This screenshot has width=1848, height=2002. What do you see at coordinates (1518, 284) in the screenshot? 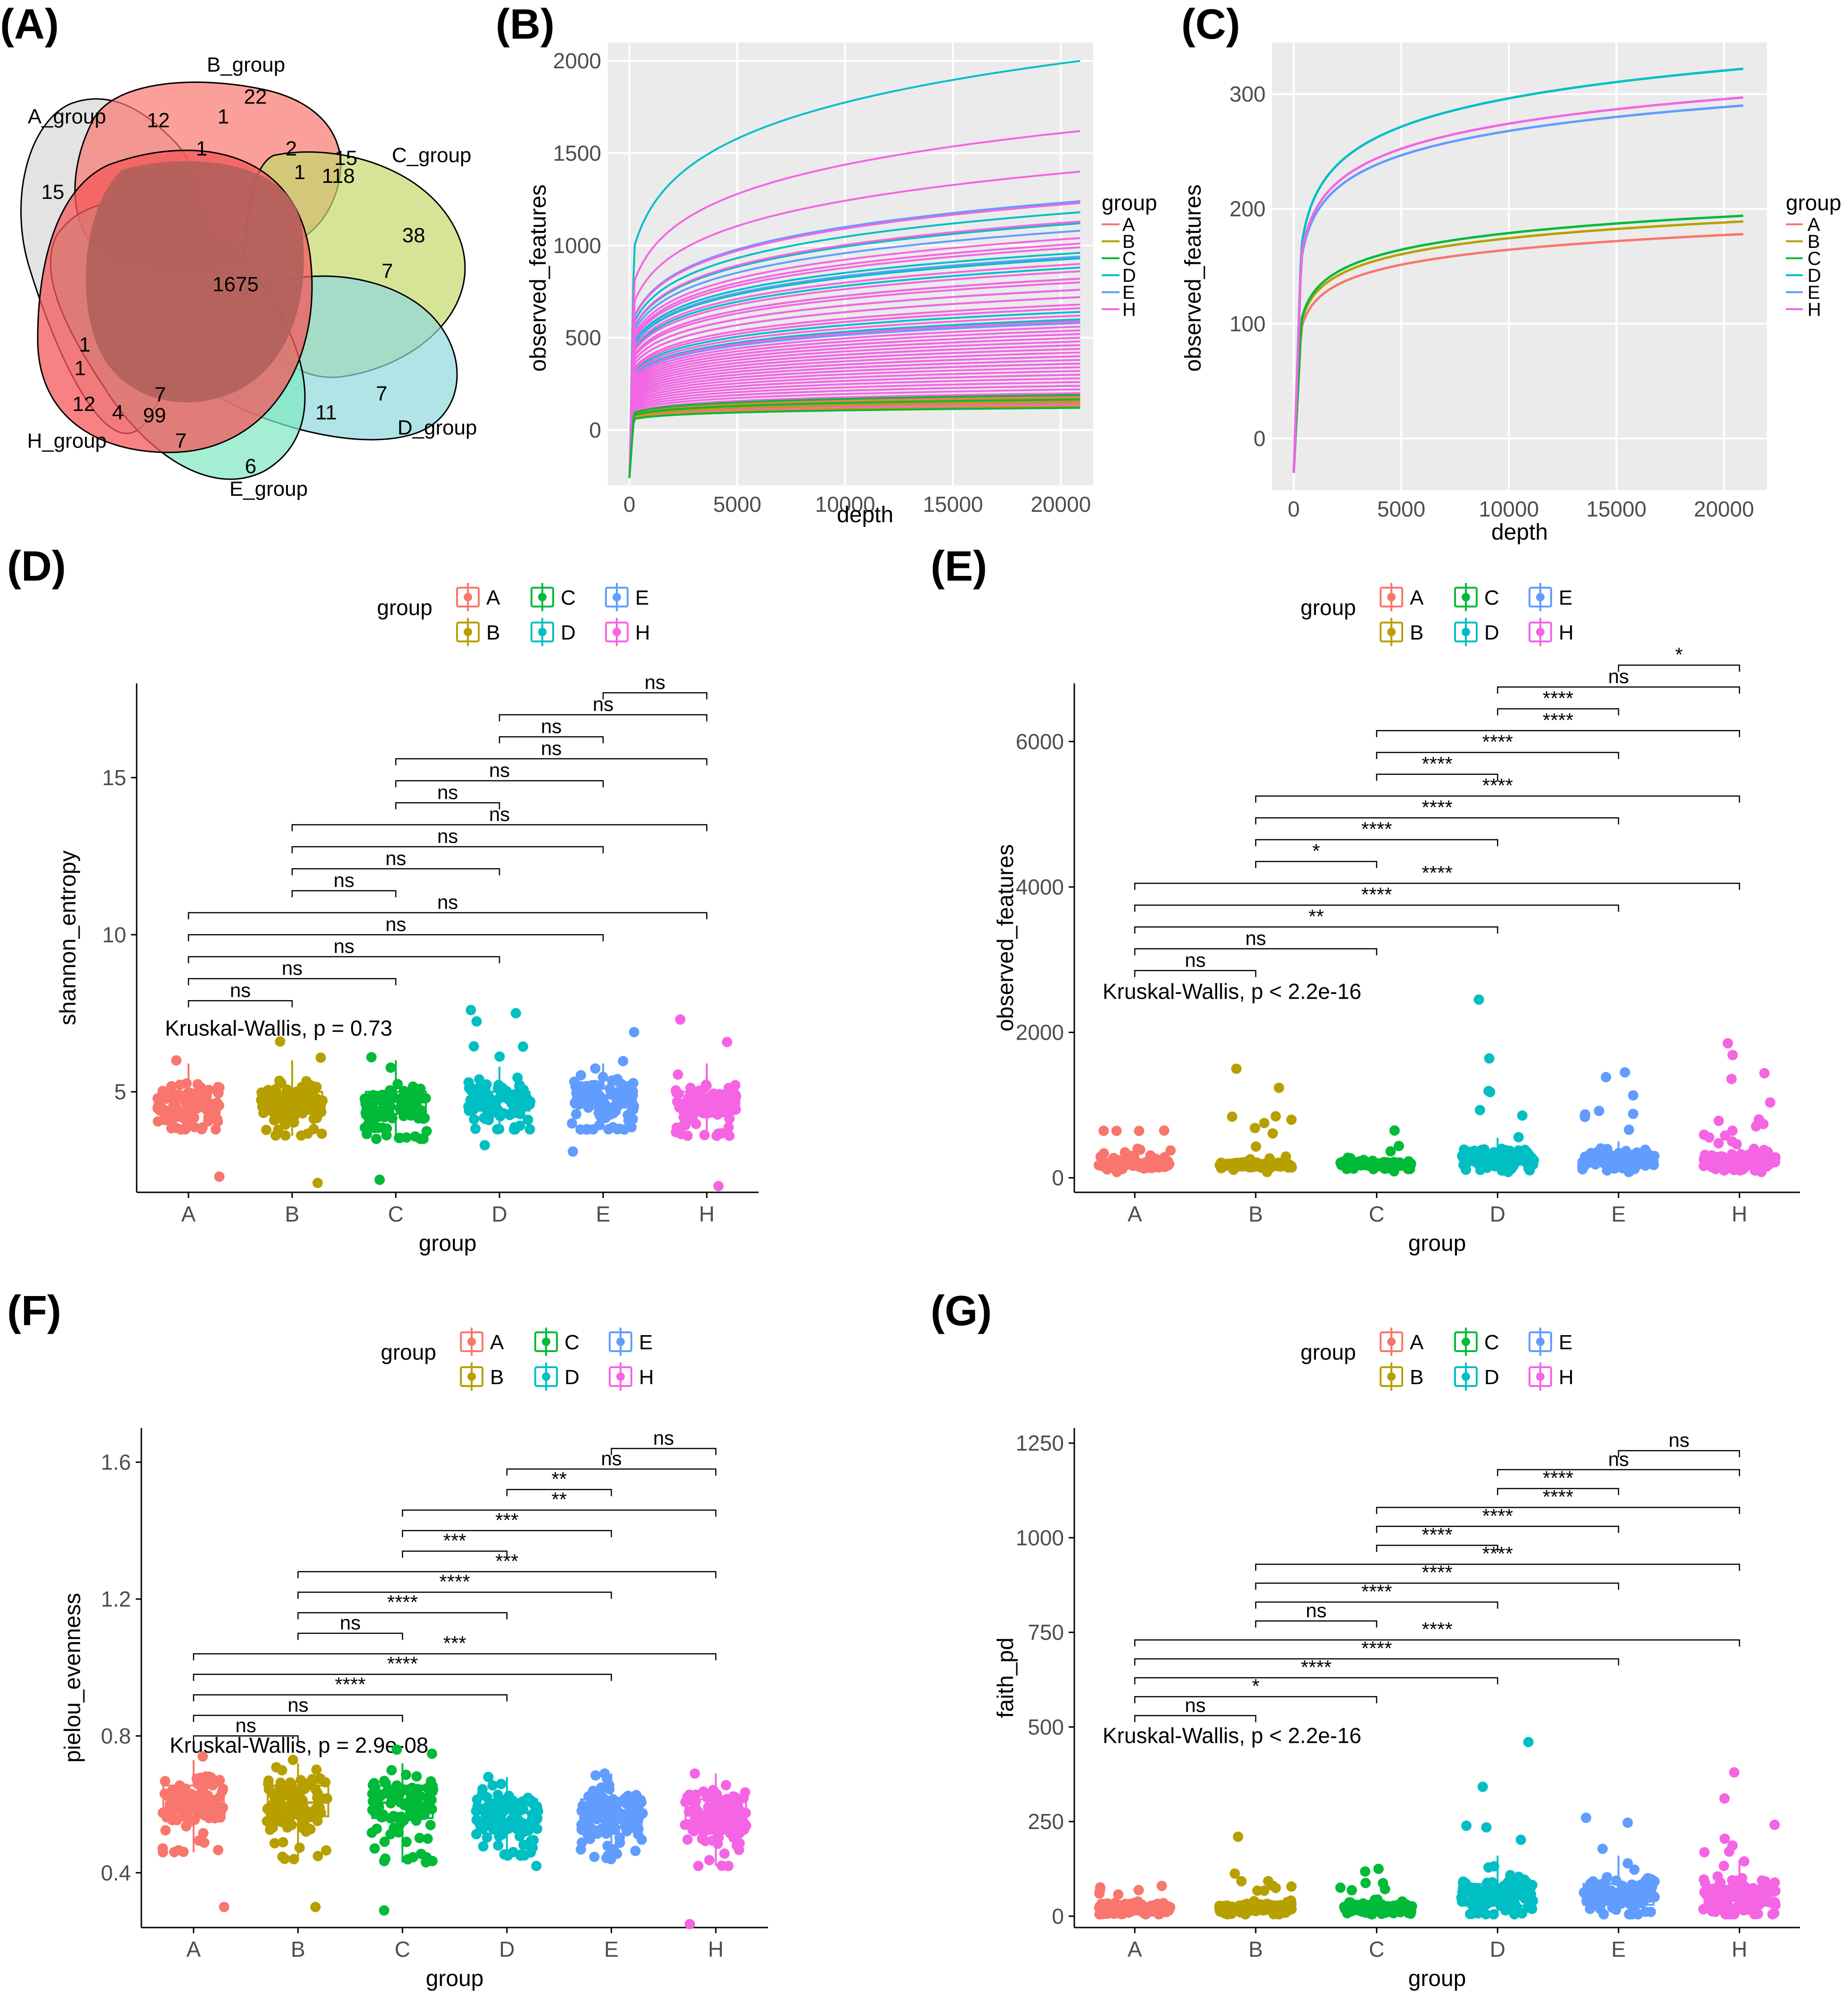
I see `chart-c-curve-H` at bounding box center [1518, 284].